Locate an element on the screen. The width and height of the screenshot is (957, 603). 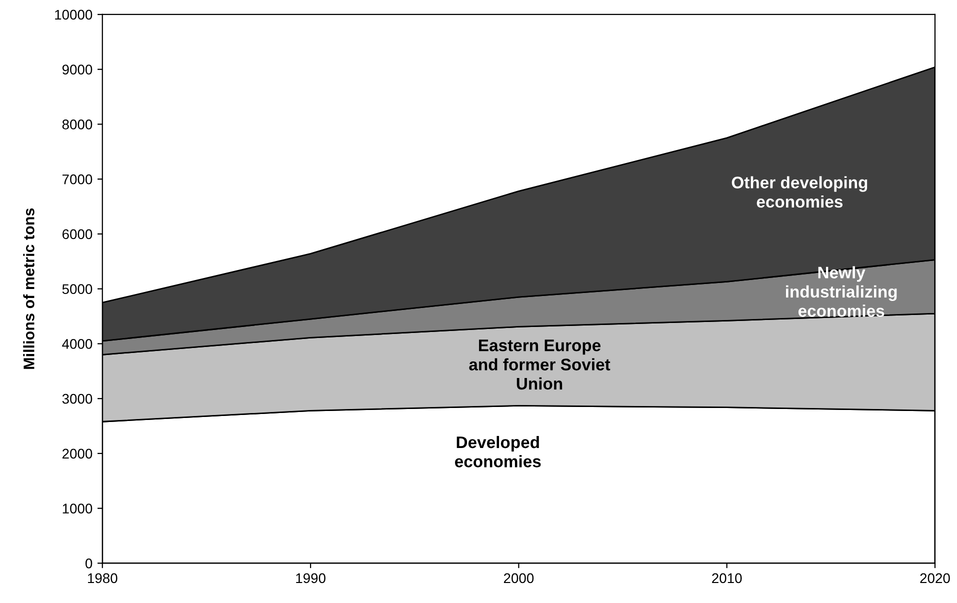
x-tick-label: 1980 is located at coordinates (103, 578).